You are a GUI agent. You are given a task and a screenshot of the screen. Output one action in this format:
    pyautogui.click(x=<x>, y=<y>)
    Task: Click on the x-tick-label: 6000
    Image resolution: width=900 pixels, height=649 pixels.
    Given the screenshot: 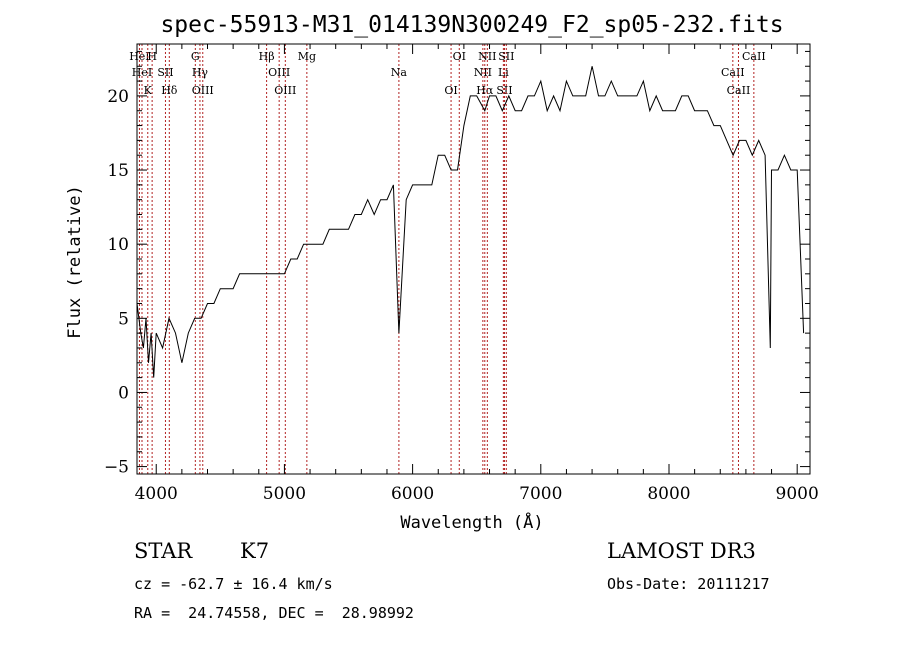 What is the action you would take?
    pyautogui.click(x=412, y=494)
    